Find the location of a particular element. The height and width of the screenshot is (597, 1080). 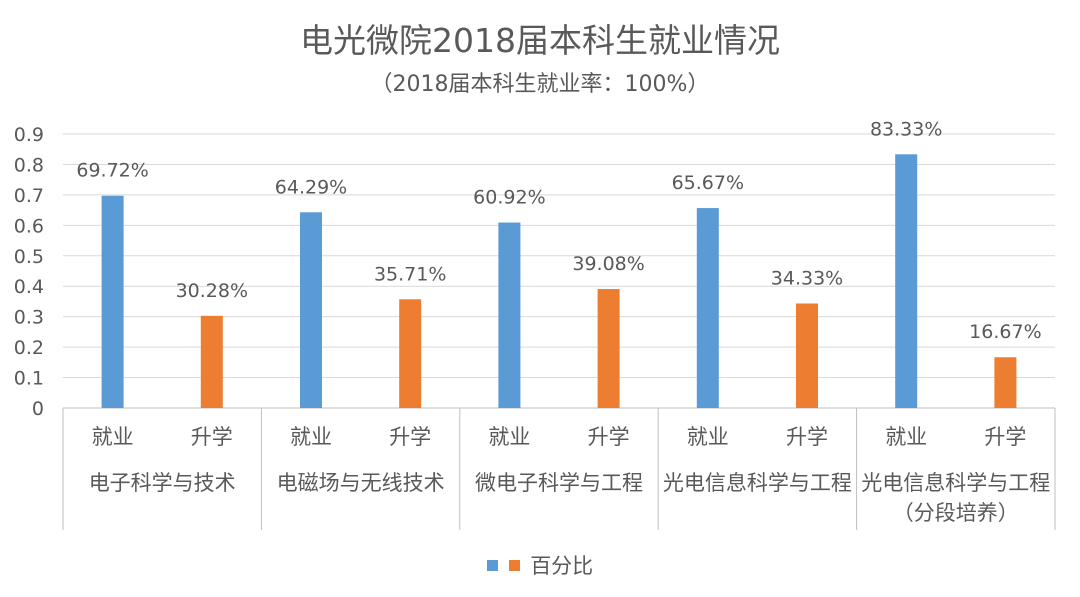

y-tick-label: 0.6 is located at coordinates (29, 226).